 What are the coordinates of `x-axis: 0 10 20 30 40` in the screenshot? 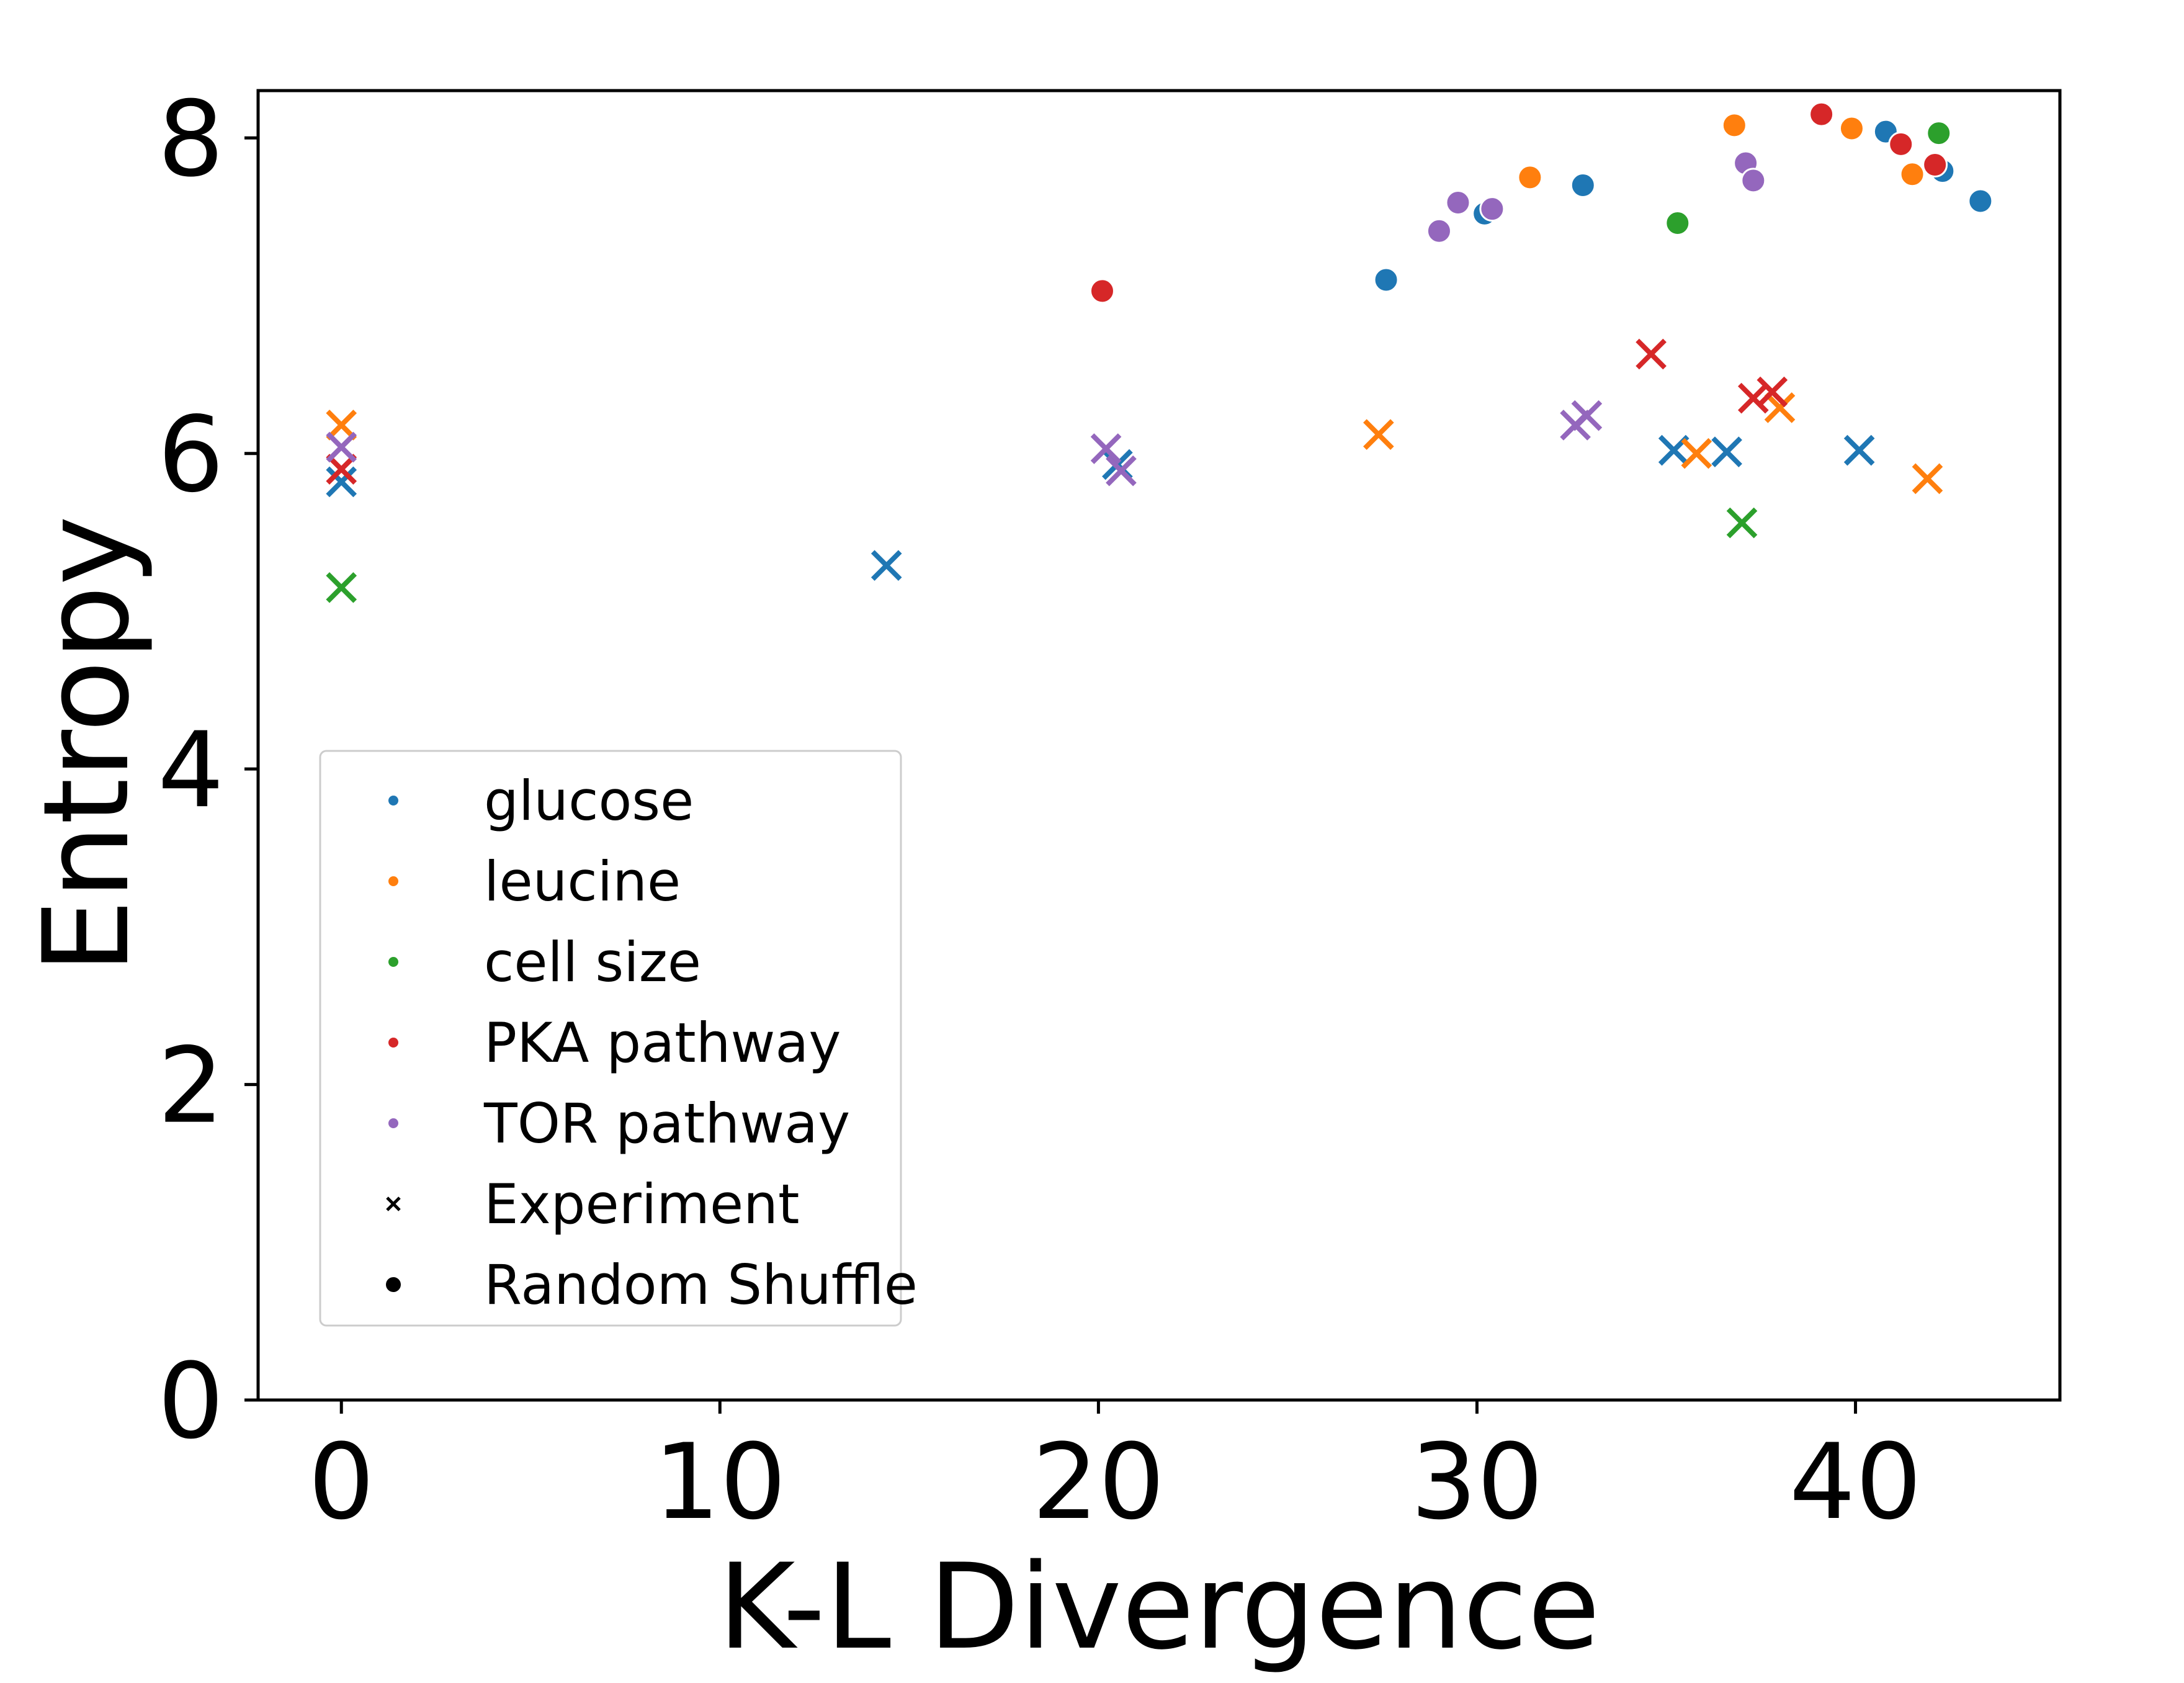 It's located at (1115, 1471).